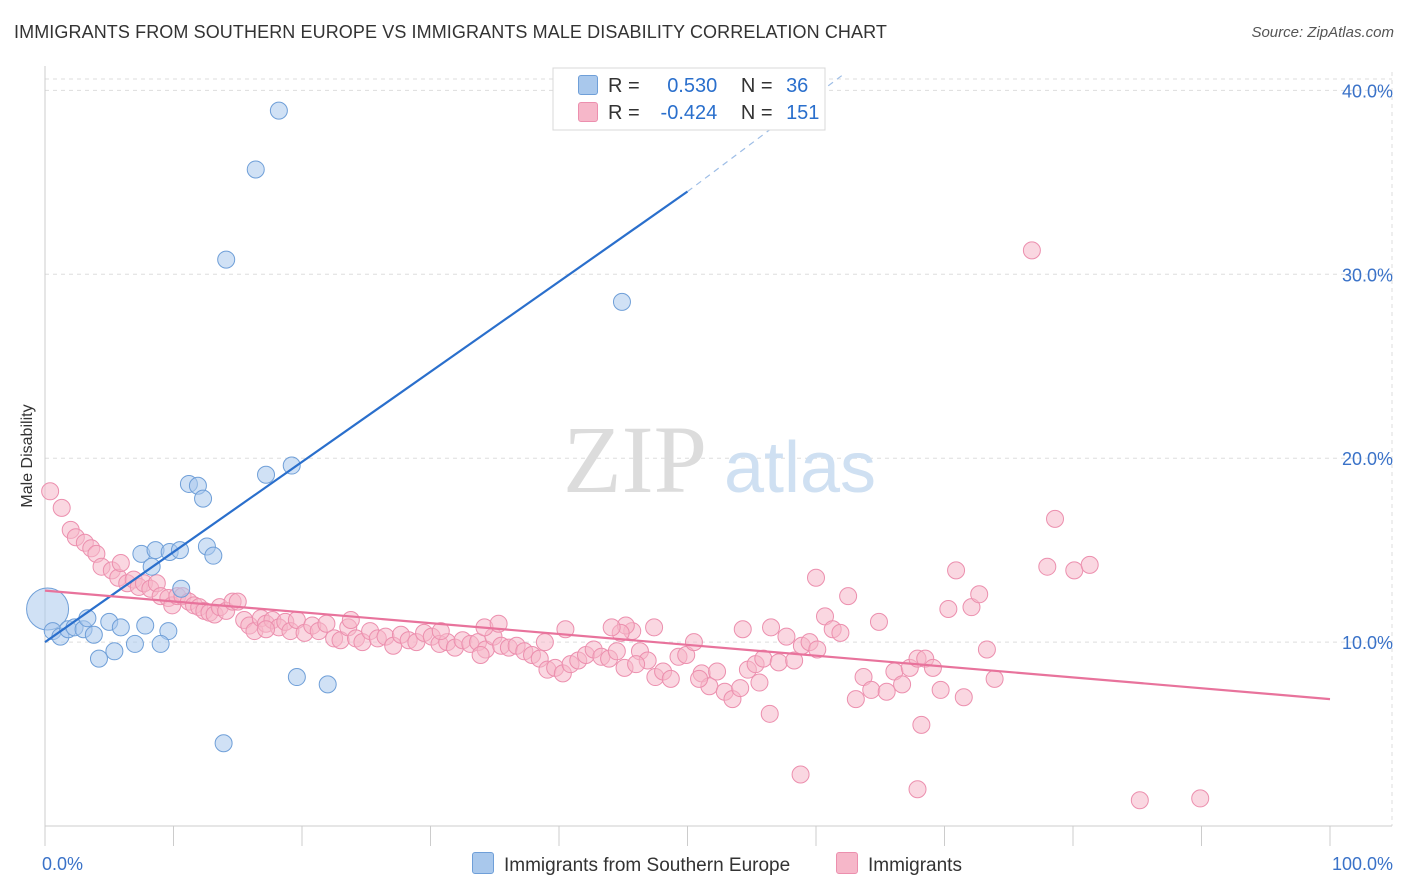 Image resolution: width=1406 pixels, height=892 pixels. What do you see at coordinates (689, 99) in the screenshot?
I see `correlation-legend` at bounding box center [689, 99].